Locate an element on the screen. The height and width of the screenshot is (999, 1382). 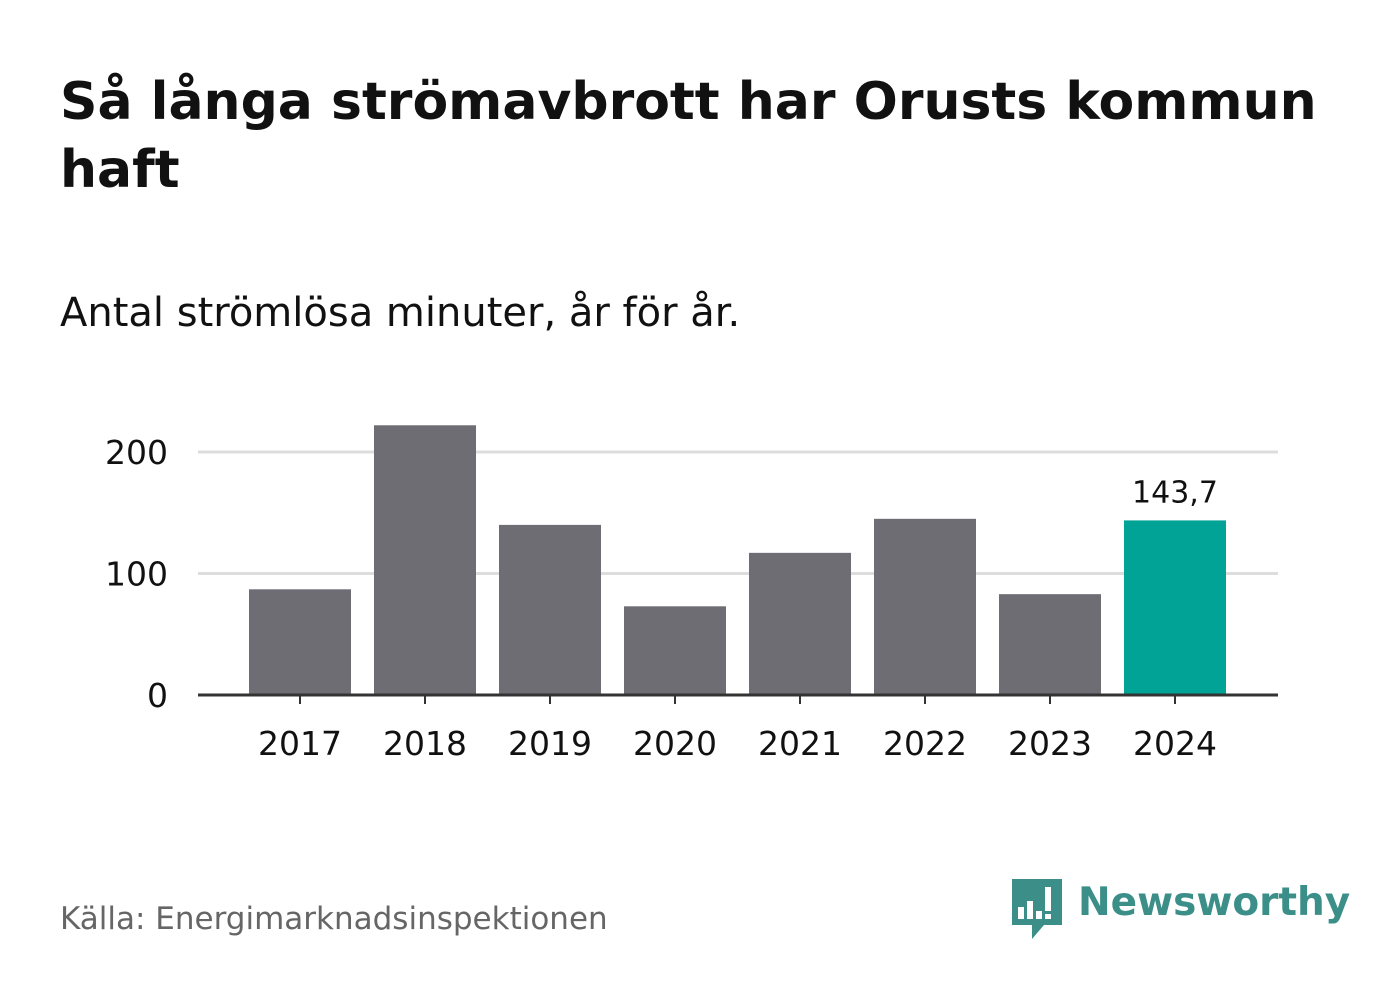
y-axis-ticks: 0 100 200 is located at coordinates (136, 574).